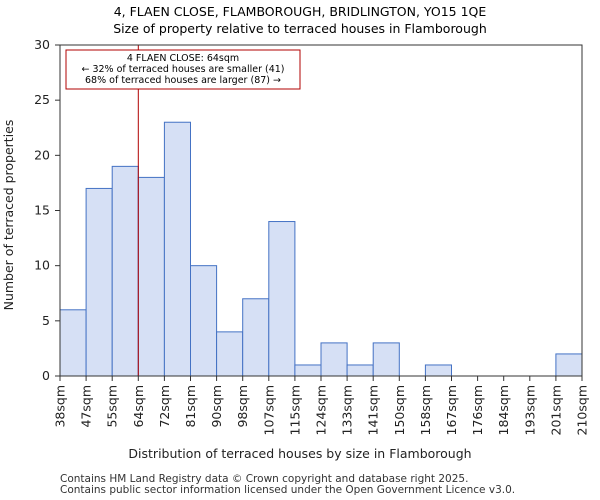 The image size is (600, 500). What do you see at coordinates (425, 410) in the screenshot?
I see `x-tick-label: 158sqm` at bounding box center [425, 410].